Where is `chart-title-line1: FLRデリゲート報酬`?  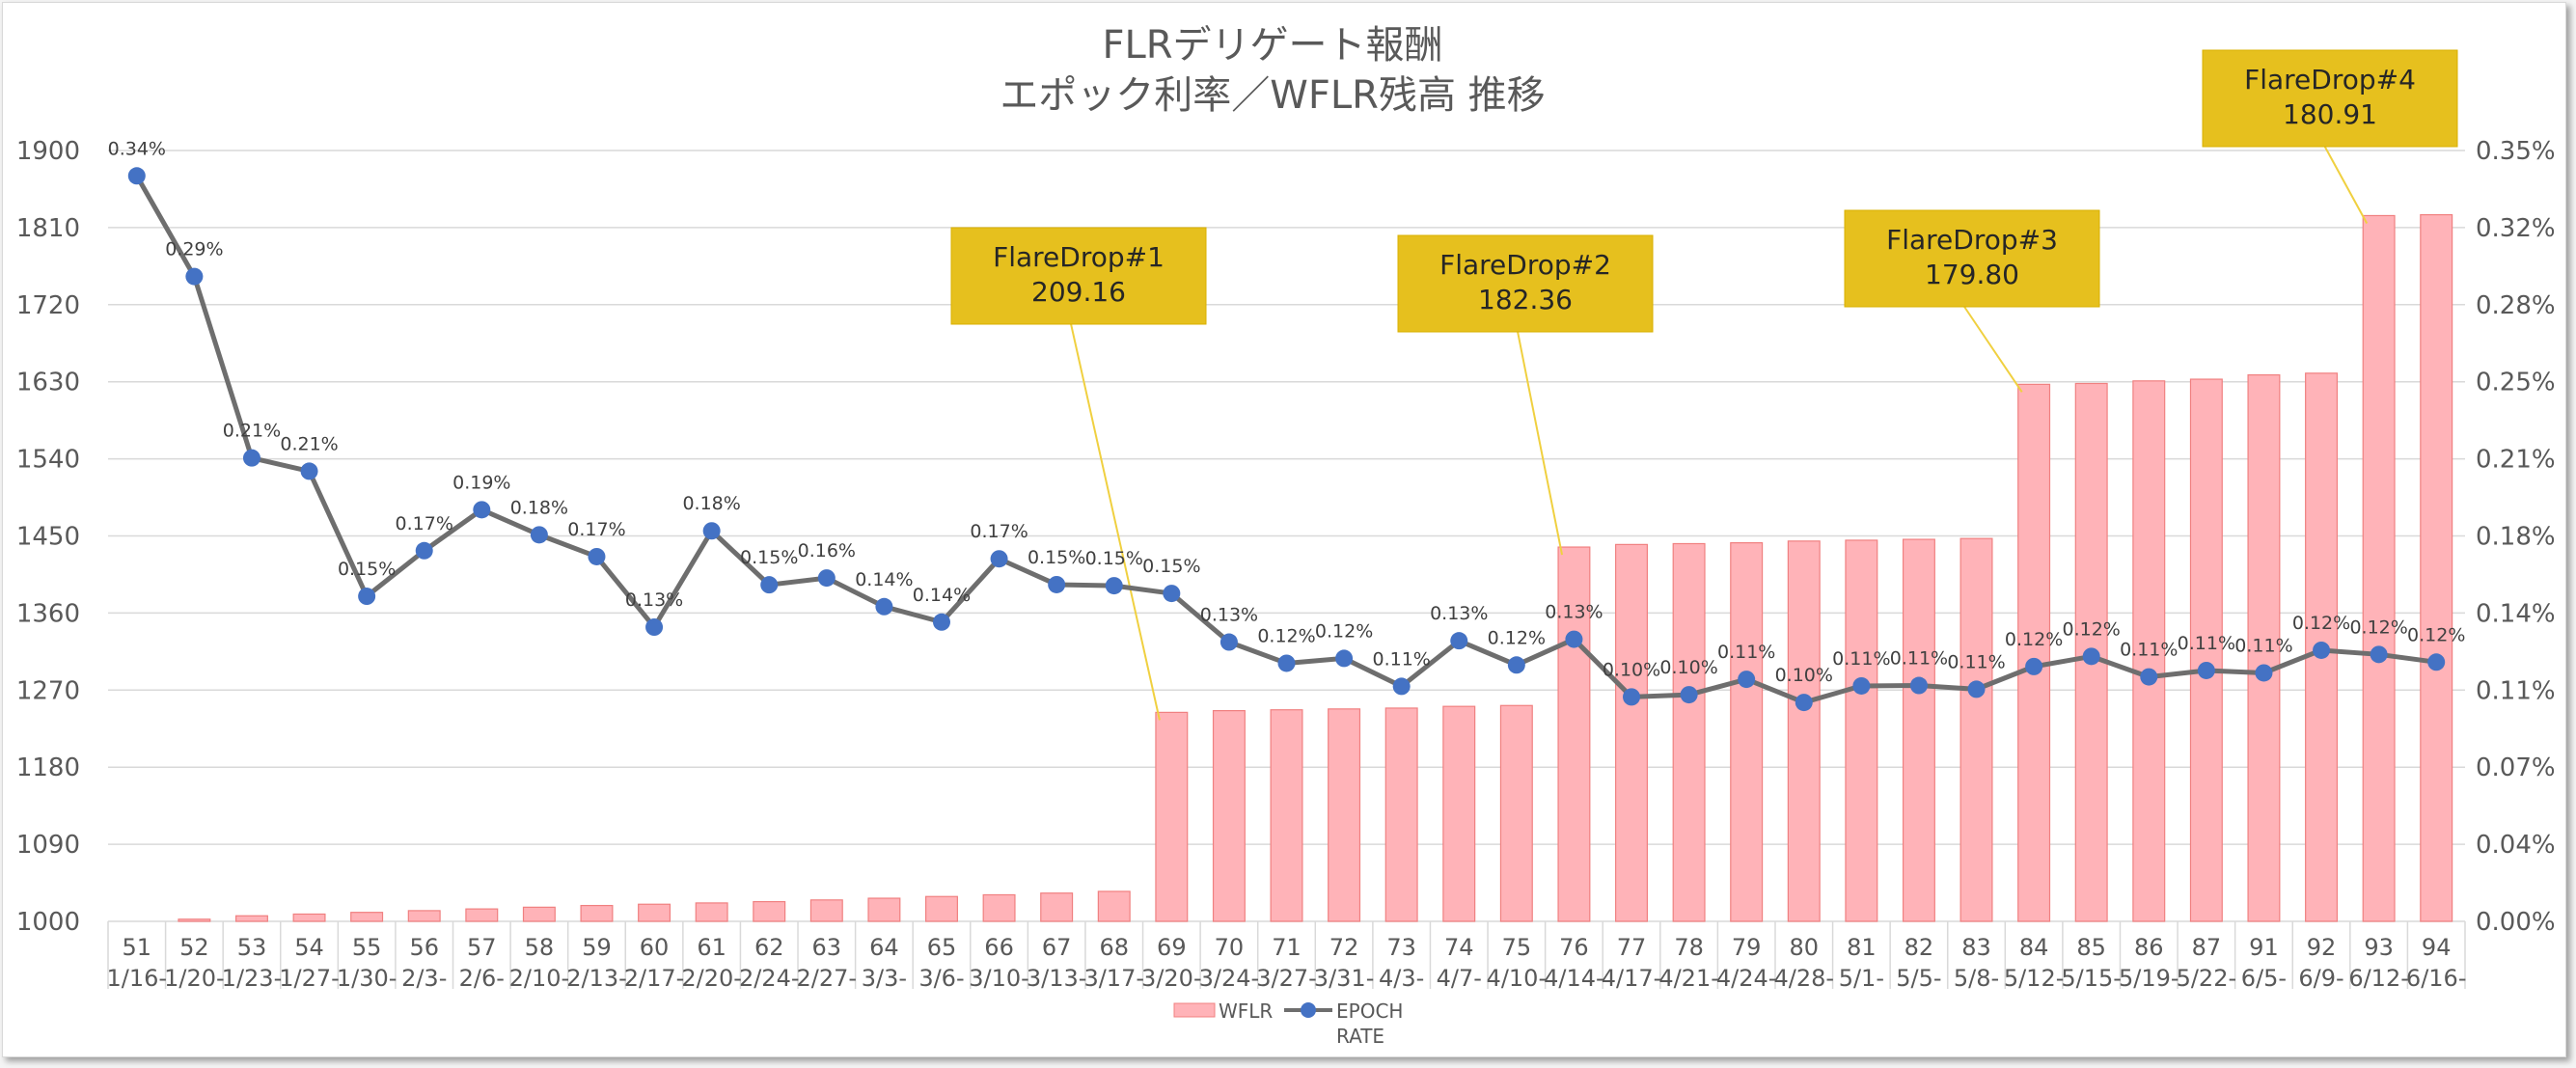 chart-title-line1: FLRデリゲート報酬 is located at coordinates (1272, 45).